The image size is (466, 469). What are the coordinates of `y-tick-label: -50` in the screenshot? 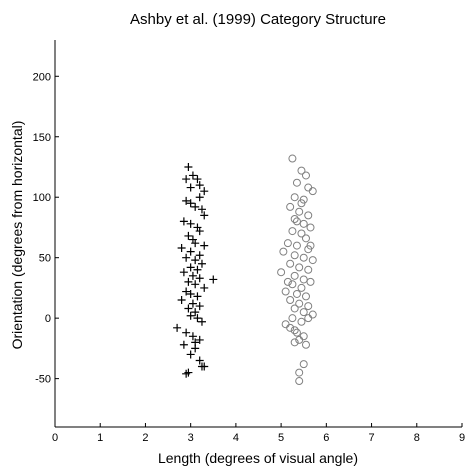 It's located at (43, 380).